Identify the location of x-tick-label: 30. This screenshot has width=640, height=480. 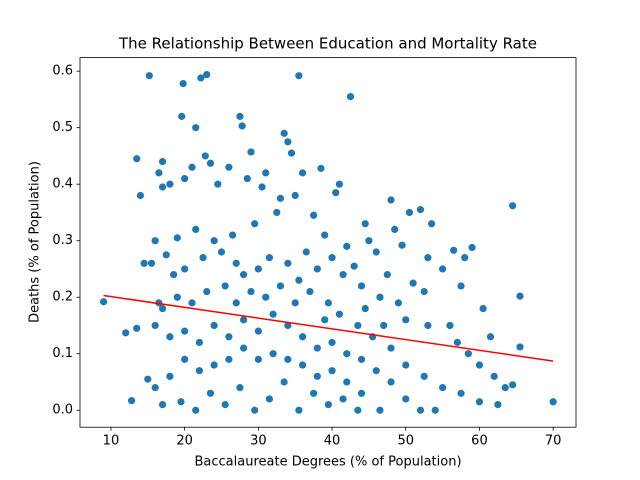
(258, 441).